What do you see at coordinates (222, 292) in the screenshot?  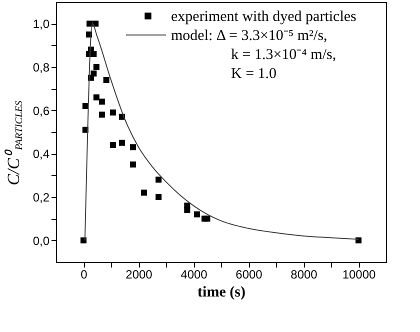 I see `x-axis-title: time (s)` at bounding box center [222, 292].